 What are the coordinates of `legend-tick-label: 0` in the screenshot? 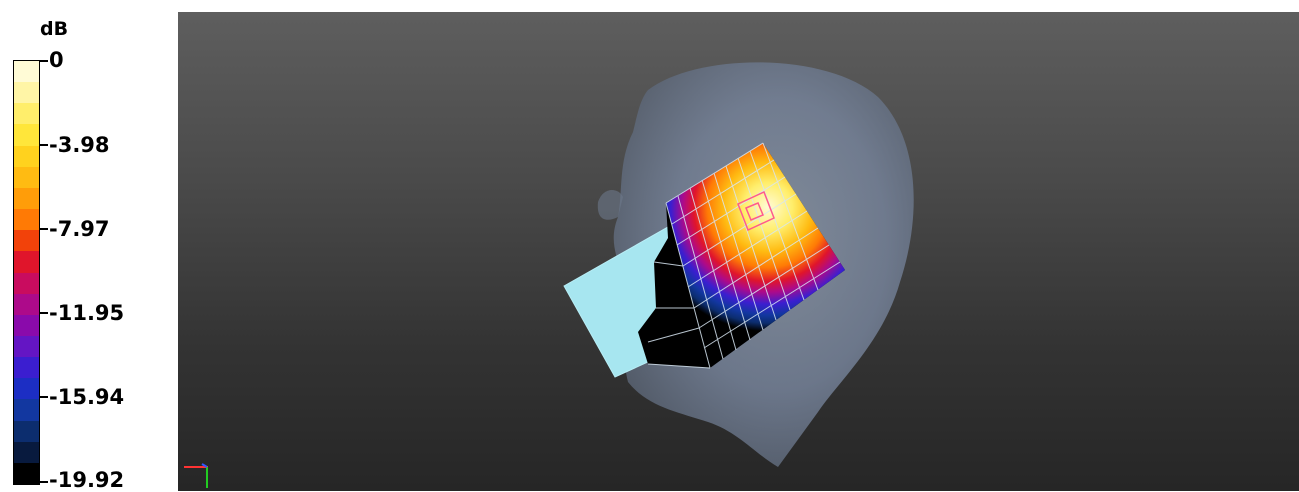 It's located at (56, 60).